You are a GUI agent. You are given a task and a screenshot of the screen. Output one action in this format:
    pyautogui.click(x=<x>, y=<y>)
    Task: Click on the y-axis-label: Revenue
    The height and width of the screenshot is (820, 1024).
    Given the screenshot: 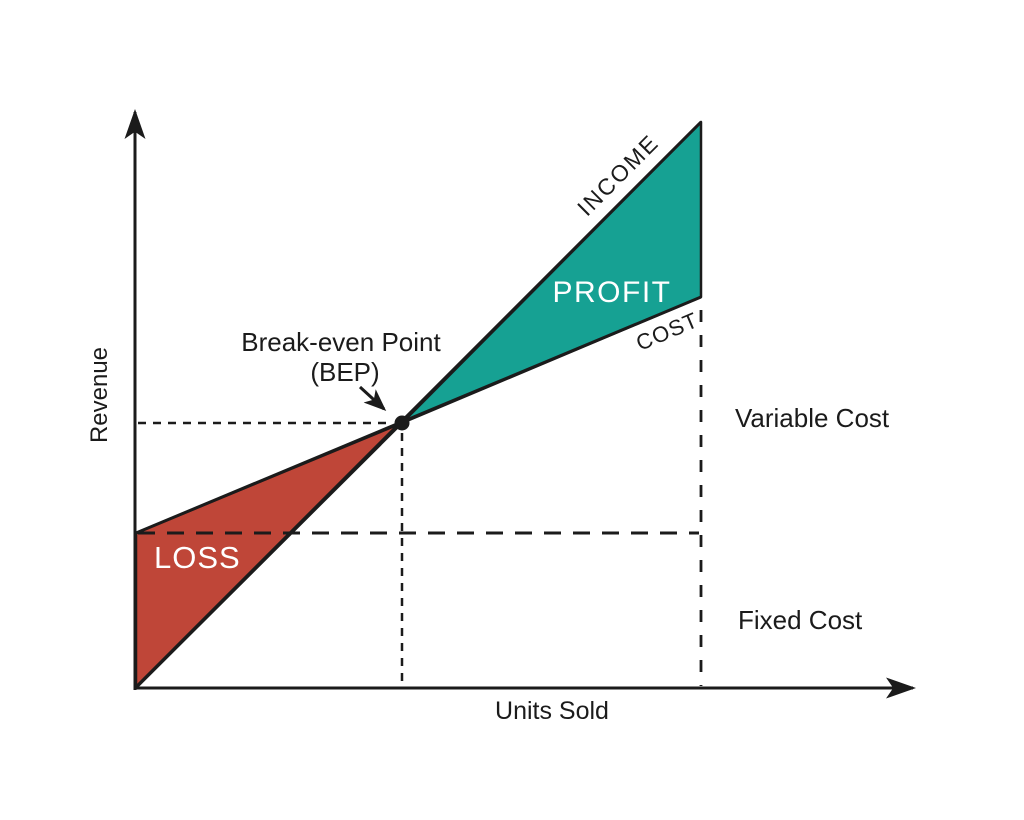 What is the action you would take?
    pyautogui.click(x=99, y=395)
    